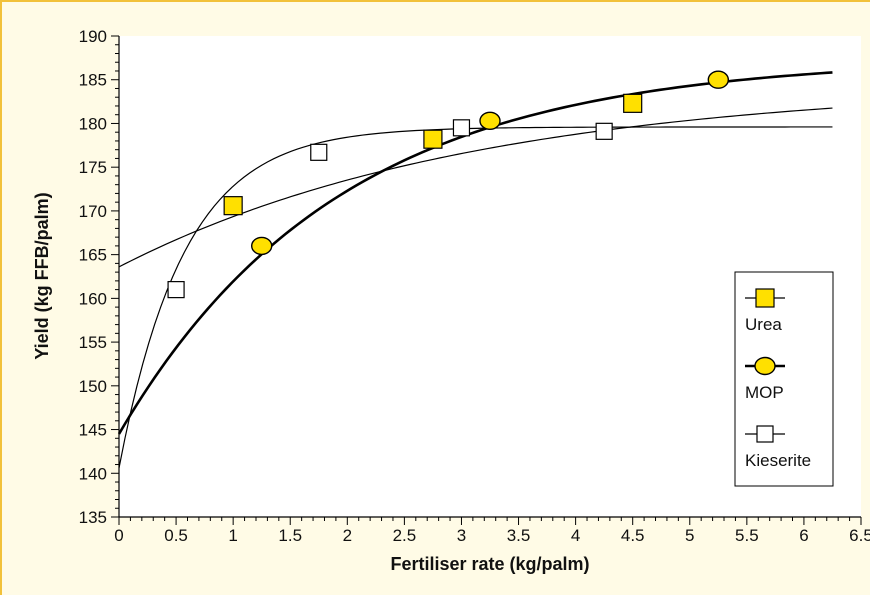  Describe the element at coordinates (93, 298) in the screenshot. I see `y-tick-label: 160` at that location.